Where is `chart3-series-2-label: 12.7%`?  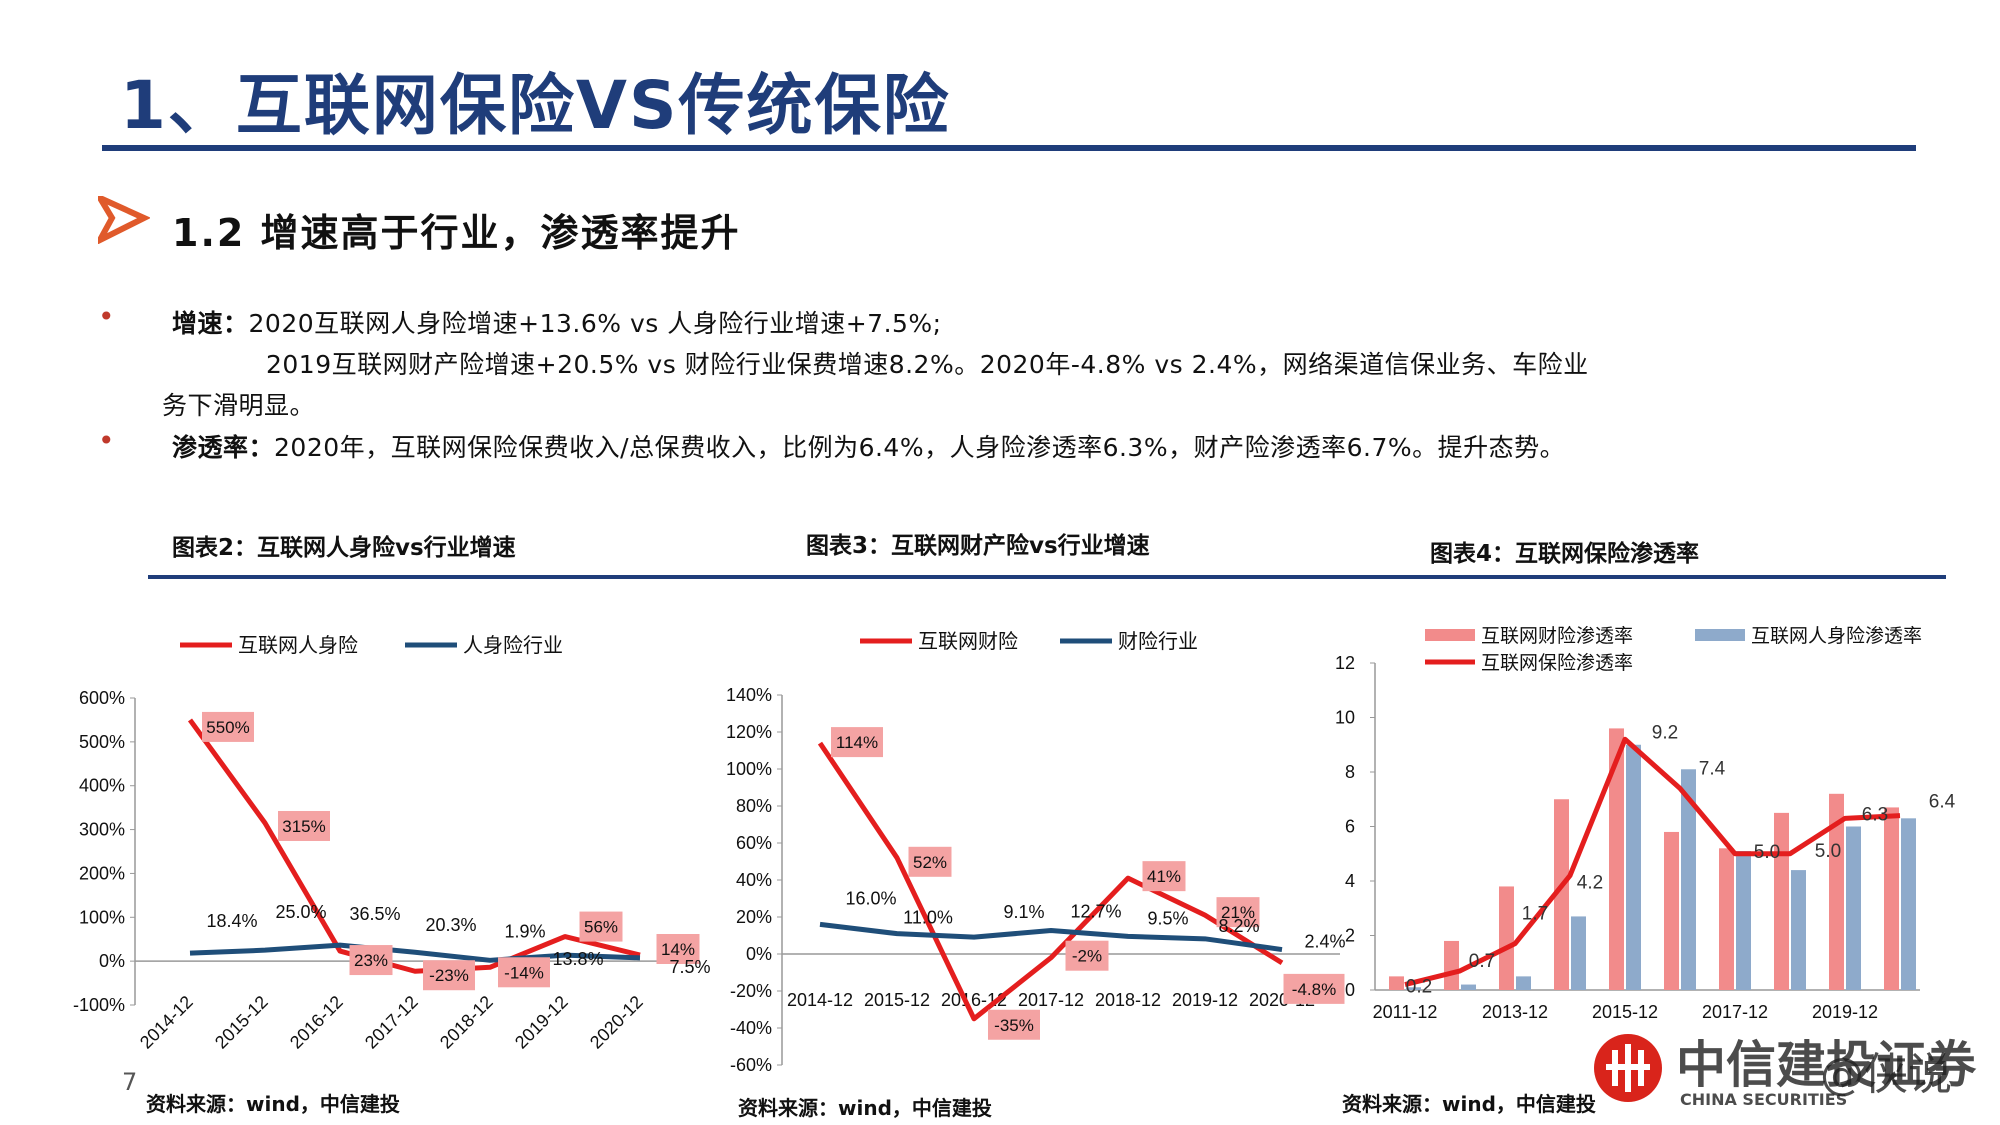 chart3-series-2-label: 12.7% is located at coordinates (1095, 912).